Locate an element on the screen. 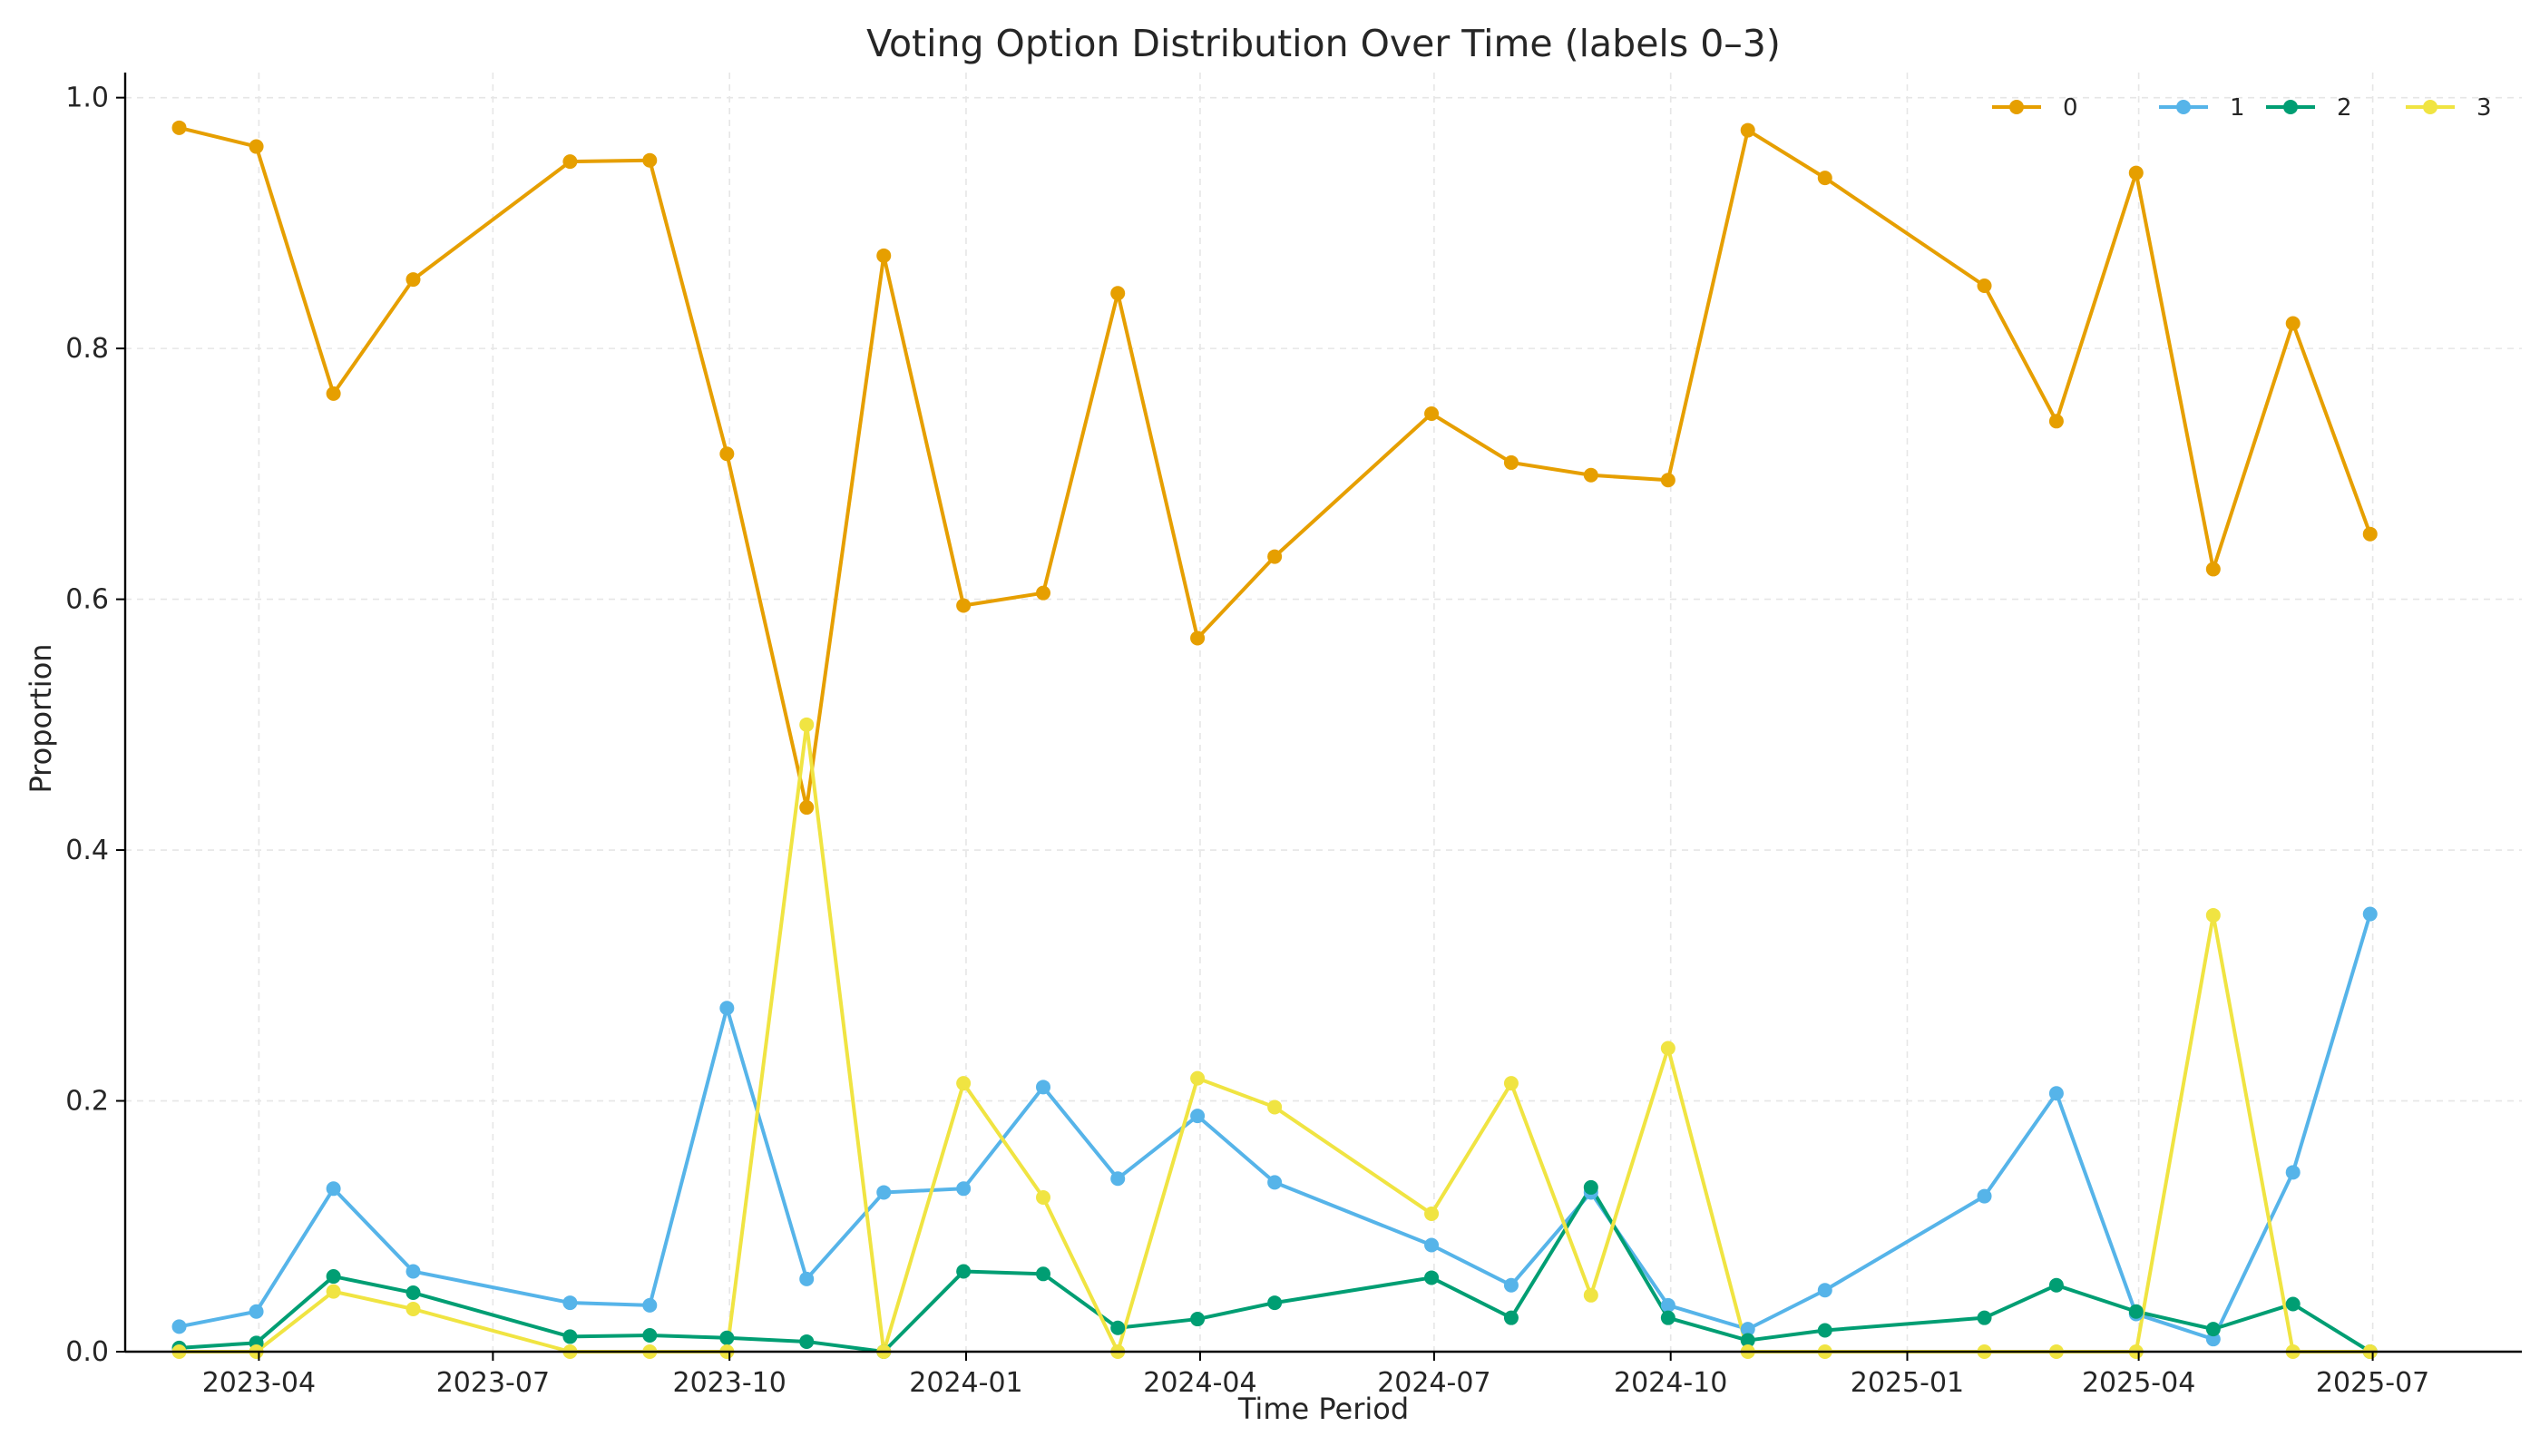 This screenshot has height=1456, width=2540. legend-item-0: 0 is located at coordinates (2035, 108).